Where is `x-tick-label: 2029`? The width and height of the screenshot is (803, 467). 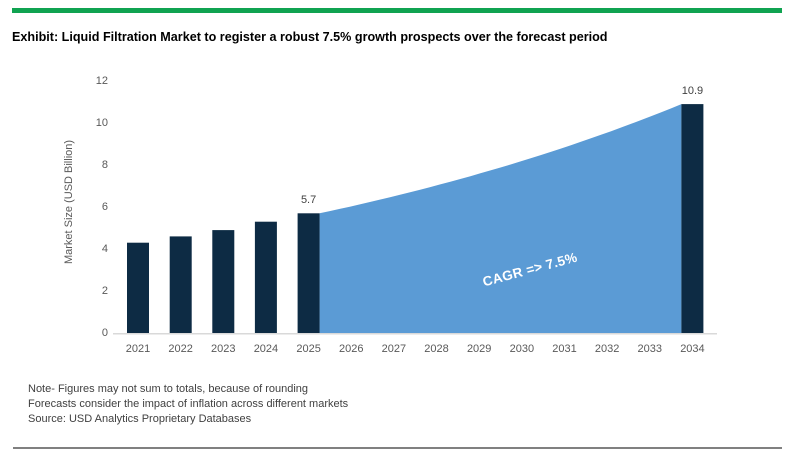
x-tick-label: 2029 is located at coordinates (479, 349).